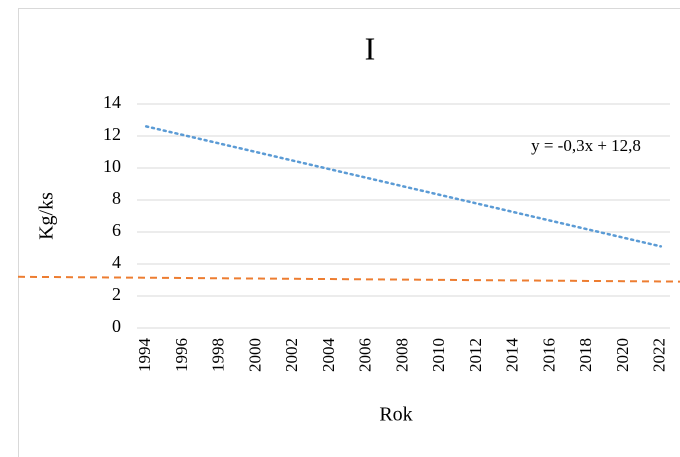 Image resolution: width=680 pixels, height=457 pixels. I want to click on x-tick-label: 2010, so click(438, 355).